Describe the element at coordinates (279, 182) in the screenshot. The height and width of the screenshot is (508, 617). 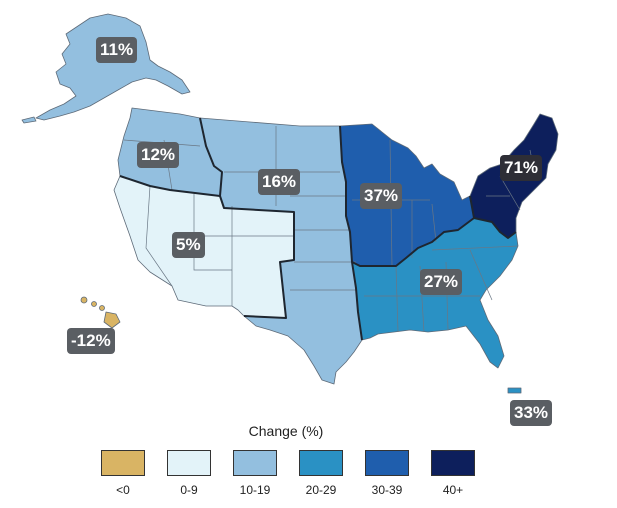
I see `great-plains-value-badge: 16%` at that location.